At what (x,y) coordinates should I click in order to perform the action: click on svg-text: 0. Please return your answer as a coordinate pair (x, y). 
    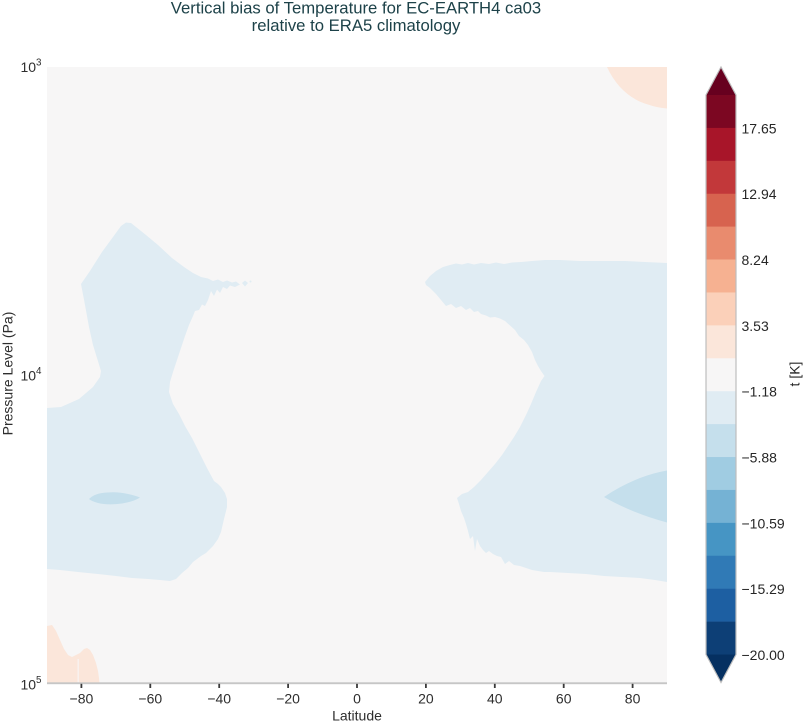
    Looking at the image, I should click on (357, 699).